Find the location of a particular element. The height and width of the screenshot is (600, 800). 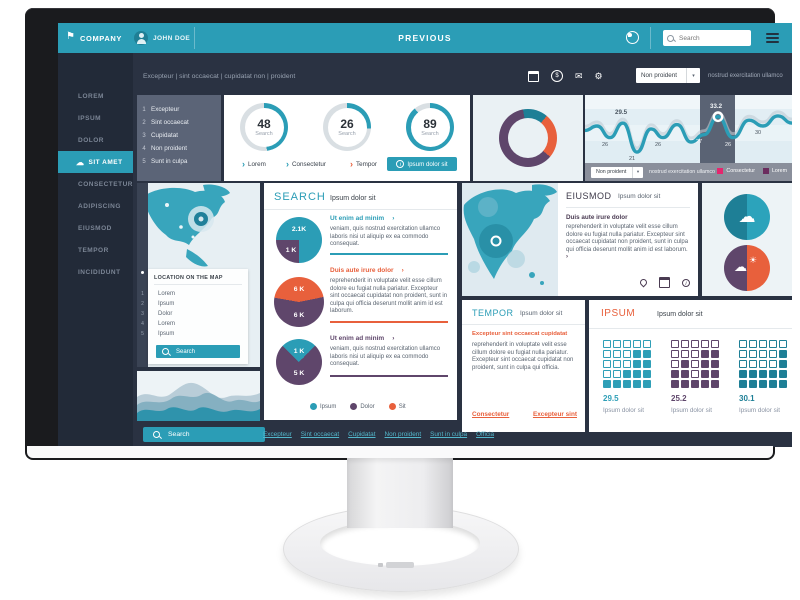

tempor-footer-link-1: Consectetur is located at coordinates (491, 414).